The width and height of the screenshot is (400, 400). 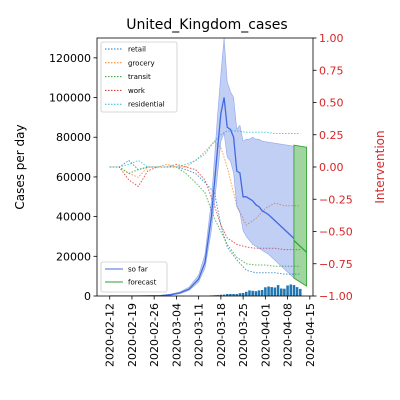 What do you see at coordinates (300, 215) in the screenshot?
I see `forecast-band` at bounding box center [300, 215].